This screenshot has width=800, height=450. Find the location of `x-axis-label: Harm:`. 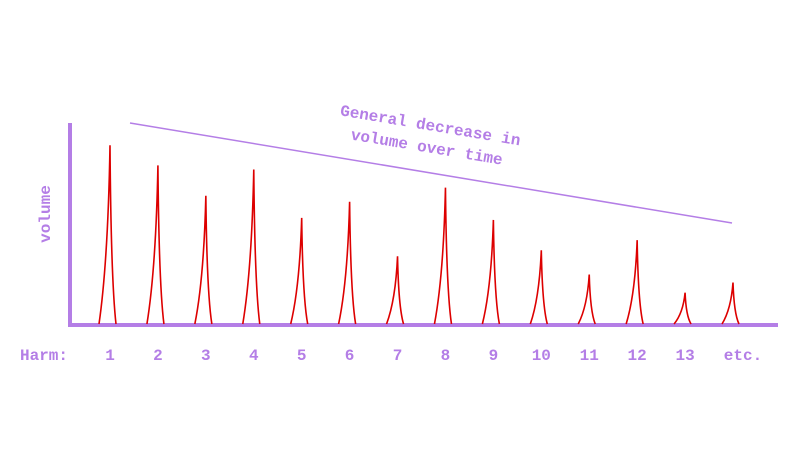

x-axis-label: Harm: is located at coordinates (44, 356).